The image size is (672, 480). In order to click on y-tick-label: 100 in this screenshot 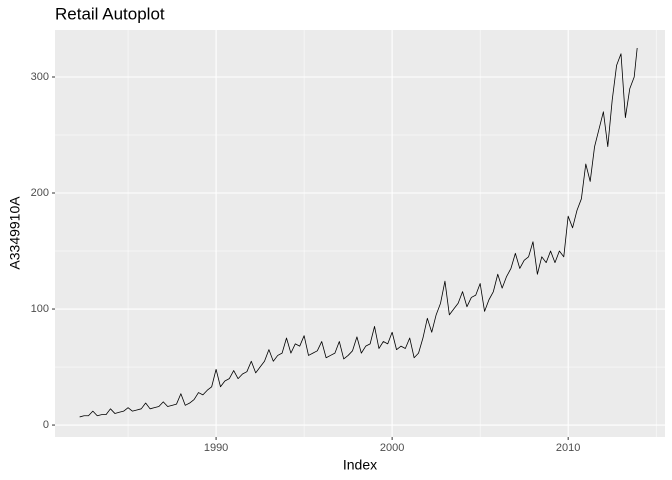, I will do `click(40, 309)`.